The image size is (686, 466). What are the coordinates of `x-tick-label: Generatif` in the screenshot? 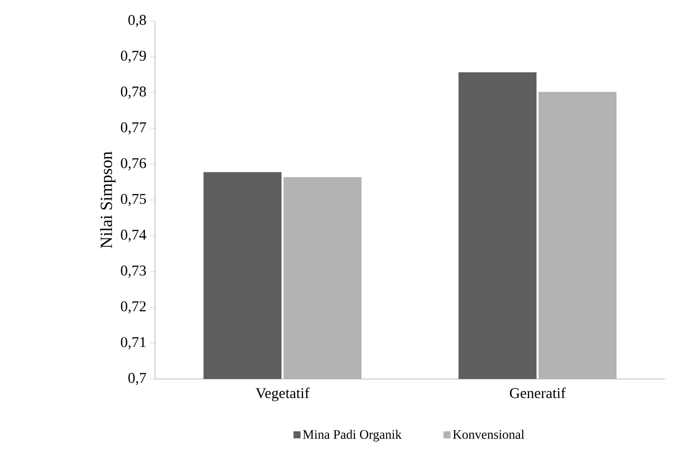 It's located at (538, 393).